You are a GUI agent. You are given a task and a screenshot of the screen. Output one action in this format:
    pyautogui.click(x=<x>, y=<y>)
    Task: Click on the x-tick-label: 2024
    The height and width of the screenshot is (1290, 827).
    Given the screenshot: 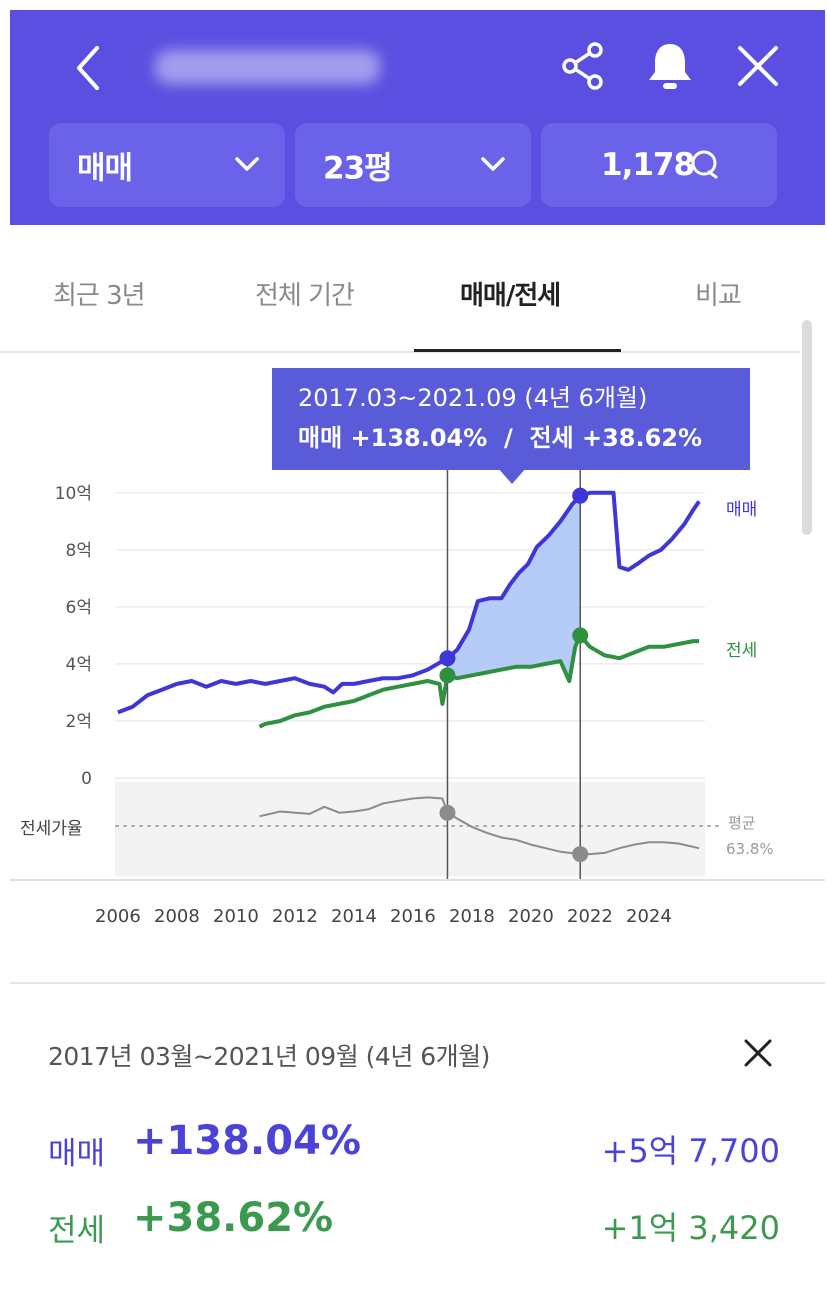 What is the action you would take?
    pyautogui.click(x=649, y=916)
    